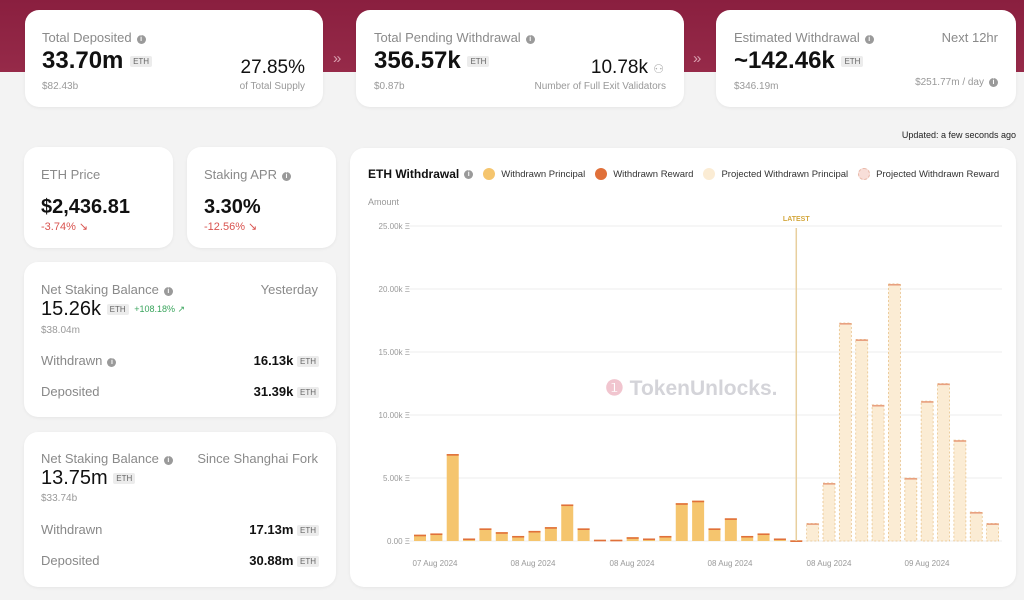 The height and width of the screenshot is (600, 1024). I want to click on card-label: ETH Price, so click(71, 174).